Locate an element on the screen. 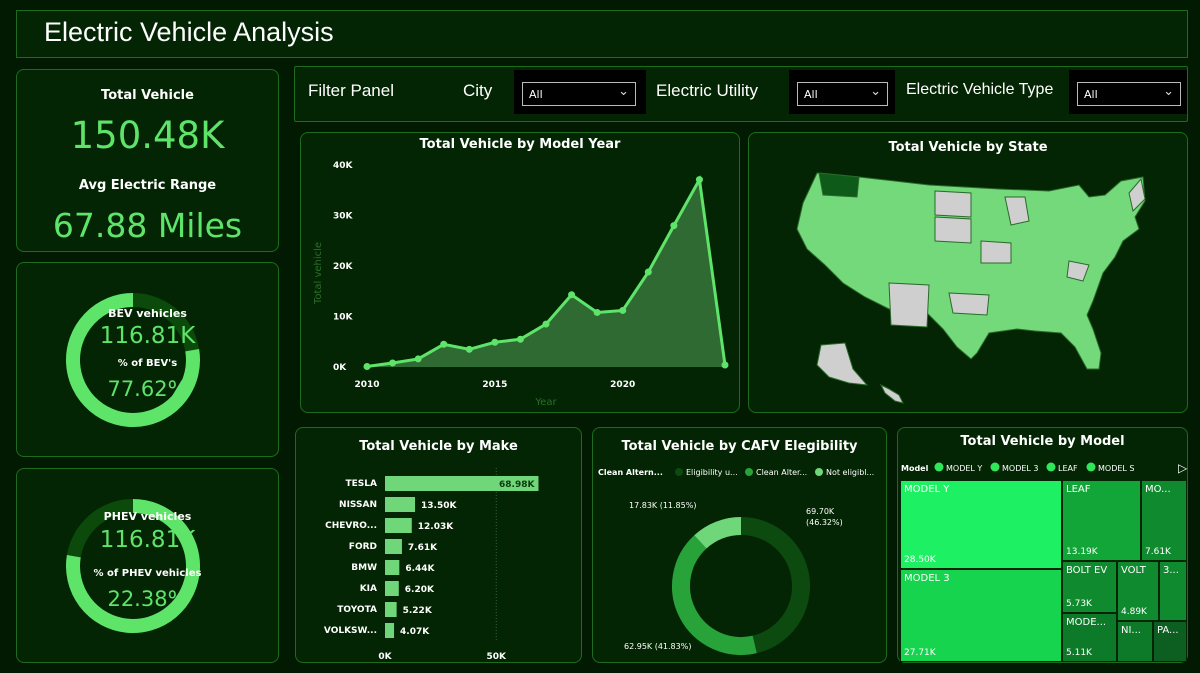 Image resolution: width=1200 pixels, height=673 pixels. treemap-tile-name: BOLT EV is located at coordinates (1087, 570).